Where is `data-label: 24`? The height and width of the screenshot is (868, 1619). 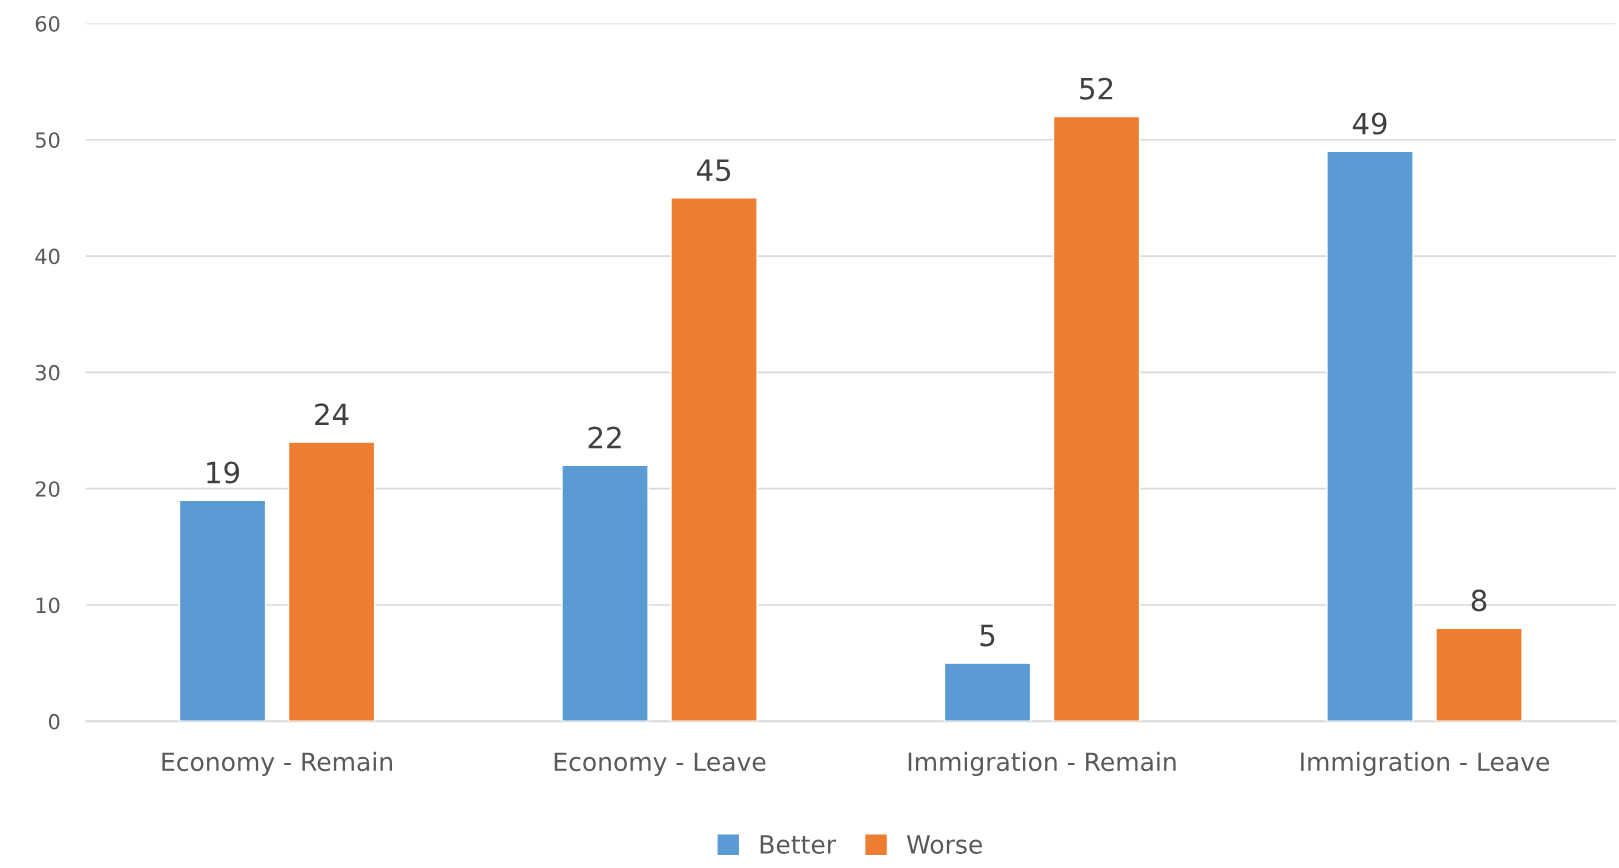 data-label: 24 is located at coordinates (332, 414).